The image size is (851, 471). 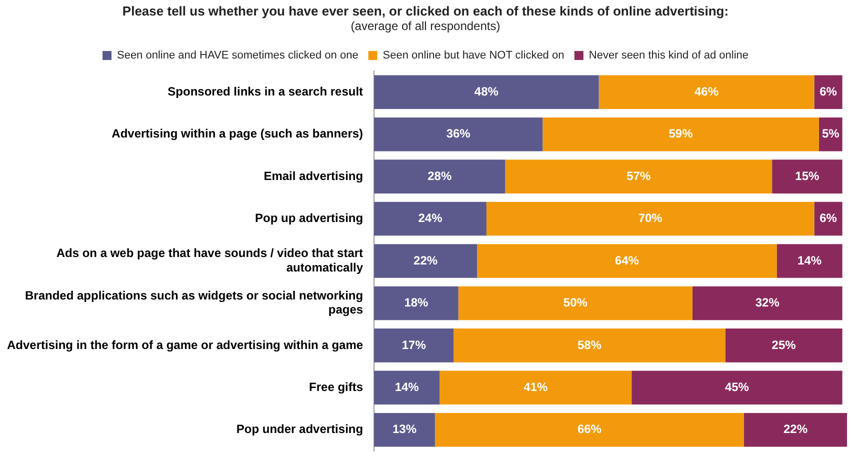 What do you see at coordinates (194, 302) in the screenshot?
I see `y-tick-label: Branded applications such as widgets or social networking pages` at bounding box center [194, 302].